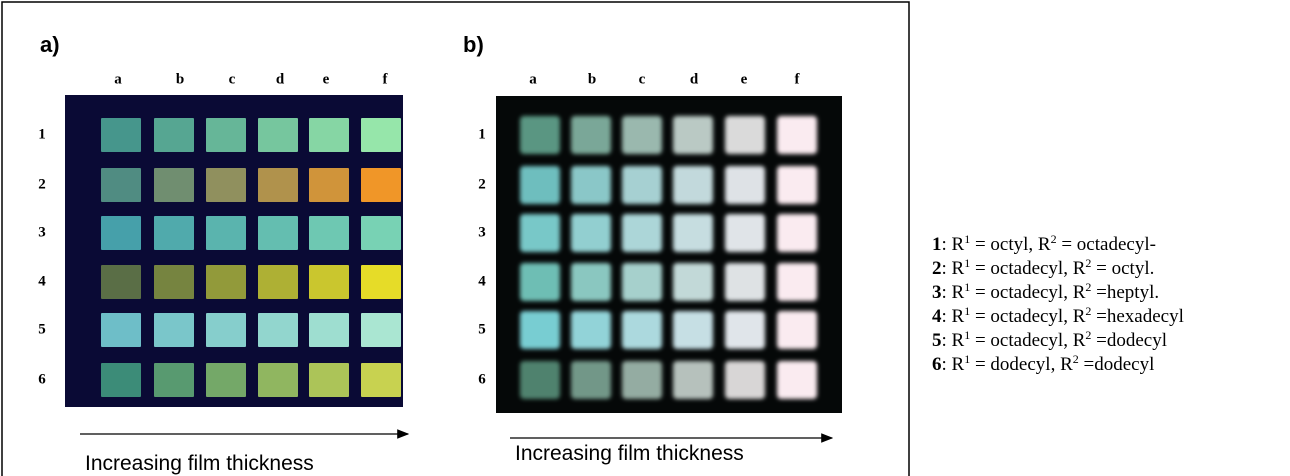  Describe the element at coordinates (1021, 364) in the screenshot. I see `legend-text: = dodecyl, R` at that location.